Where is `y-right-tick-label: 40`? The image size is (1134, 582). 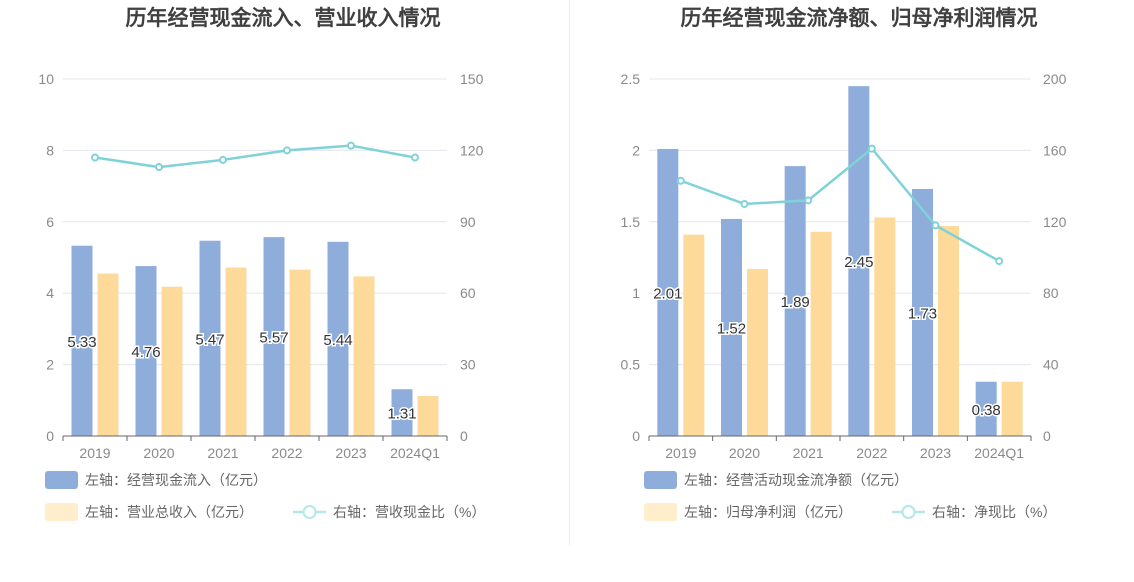
y-right-tick-label: 40 is located at coordinates (1051, 365).